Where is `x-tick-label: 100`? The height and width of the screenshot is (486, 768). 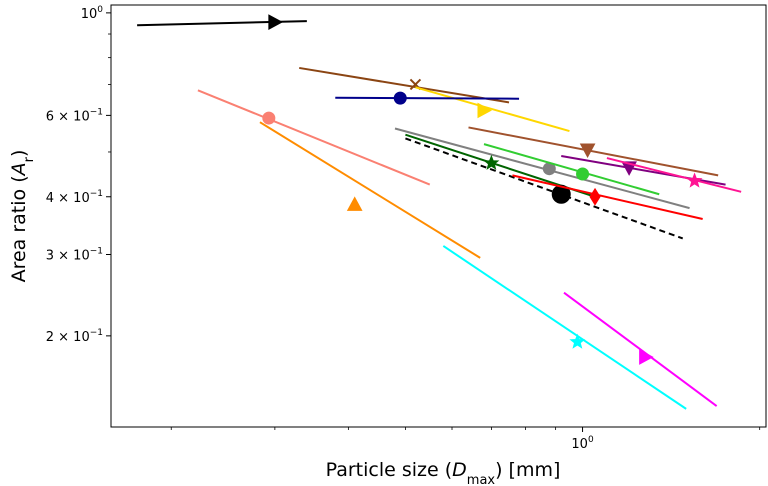
x-tick-label: 100 is located at coordinates (582, 443).